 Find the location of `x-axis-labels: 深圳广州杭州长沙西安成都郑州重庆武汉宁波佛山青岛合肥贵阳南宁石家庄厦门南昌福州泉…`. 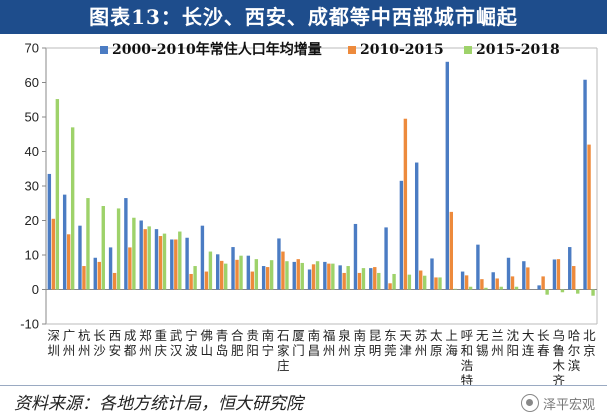

x-axis-labels: 深圳广州杭州长沙西安成都郑州重庆武汉宁波佛山青岛合肥贵阳南宁石家庄厦门南昌福州泉… is located at coordinates (321, 356).